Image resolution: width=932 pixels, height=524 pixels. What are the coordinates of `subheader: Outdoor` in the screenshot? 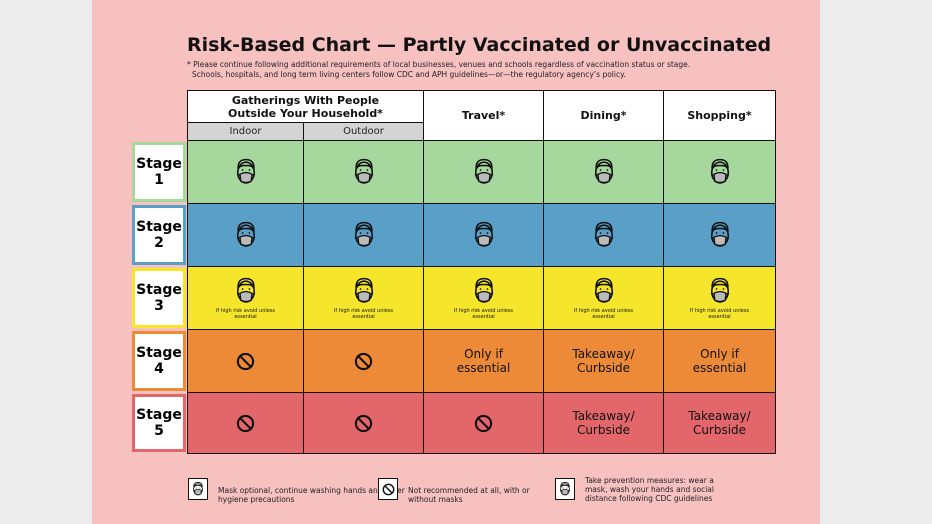 It's located at (363, 131).